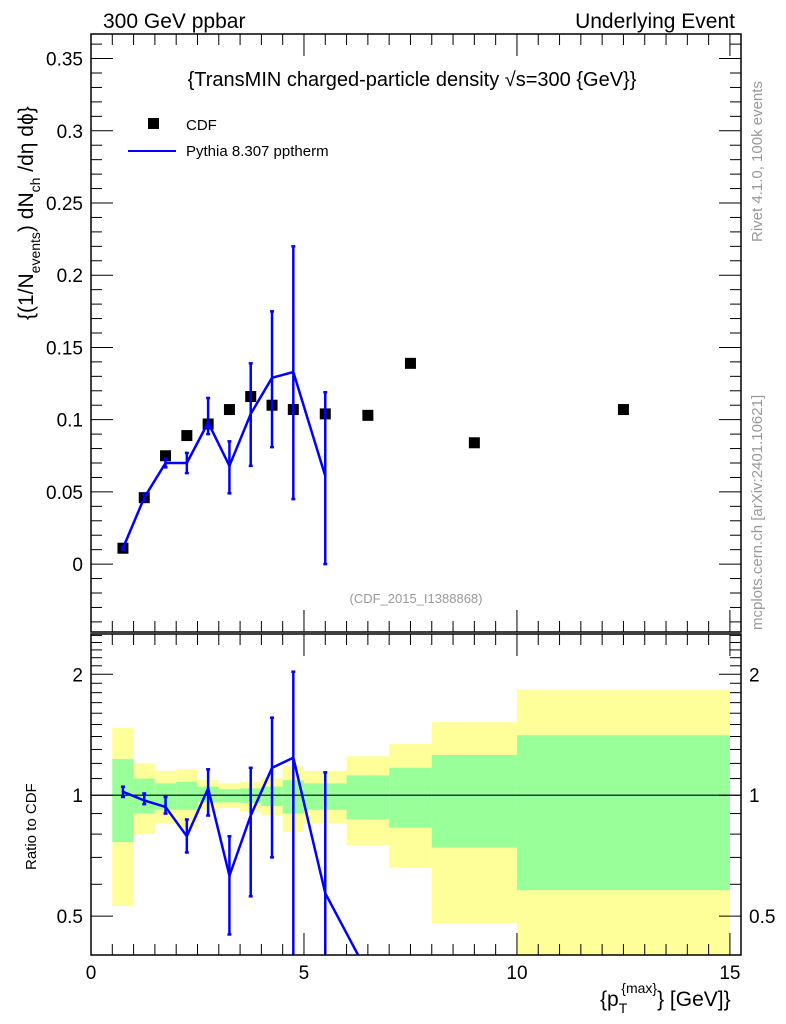 The image size is (786, 1024). What do you see at coordinates (77, 675) in the screenshot?
I see `ratio-y-tick-label: 2` at bounding box center [77, 675].